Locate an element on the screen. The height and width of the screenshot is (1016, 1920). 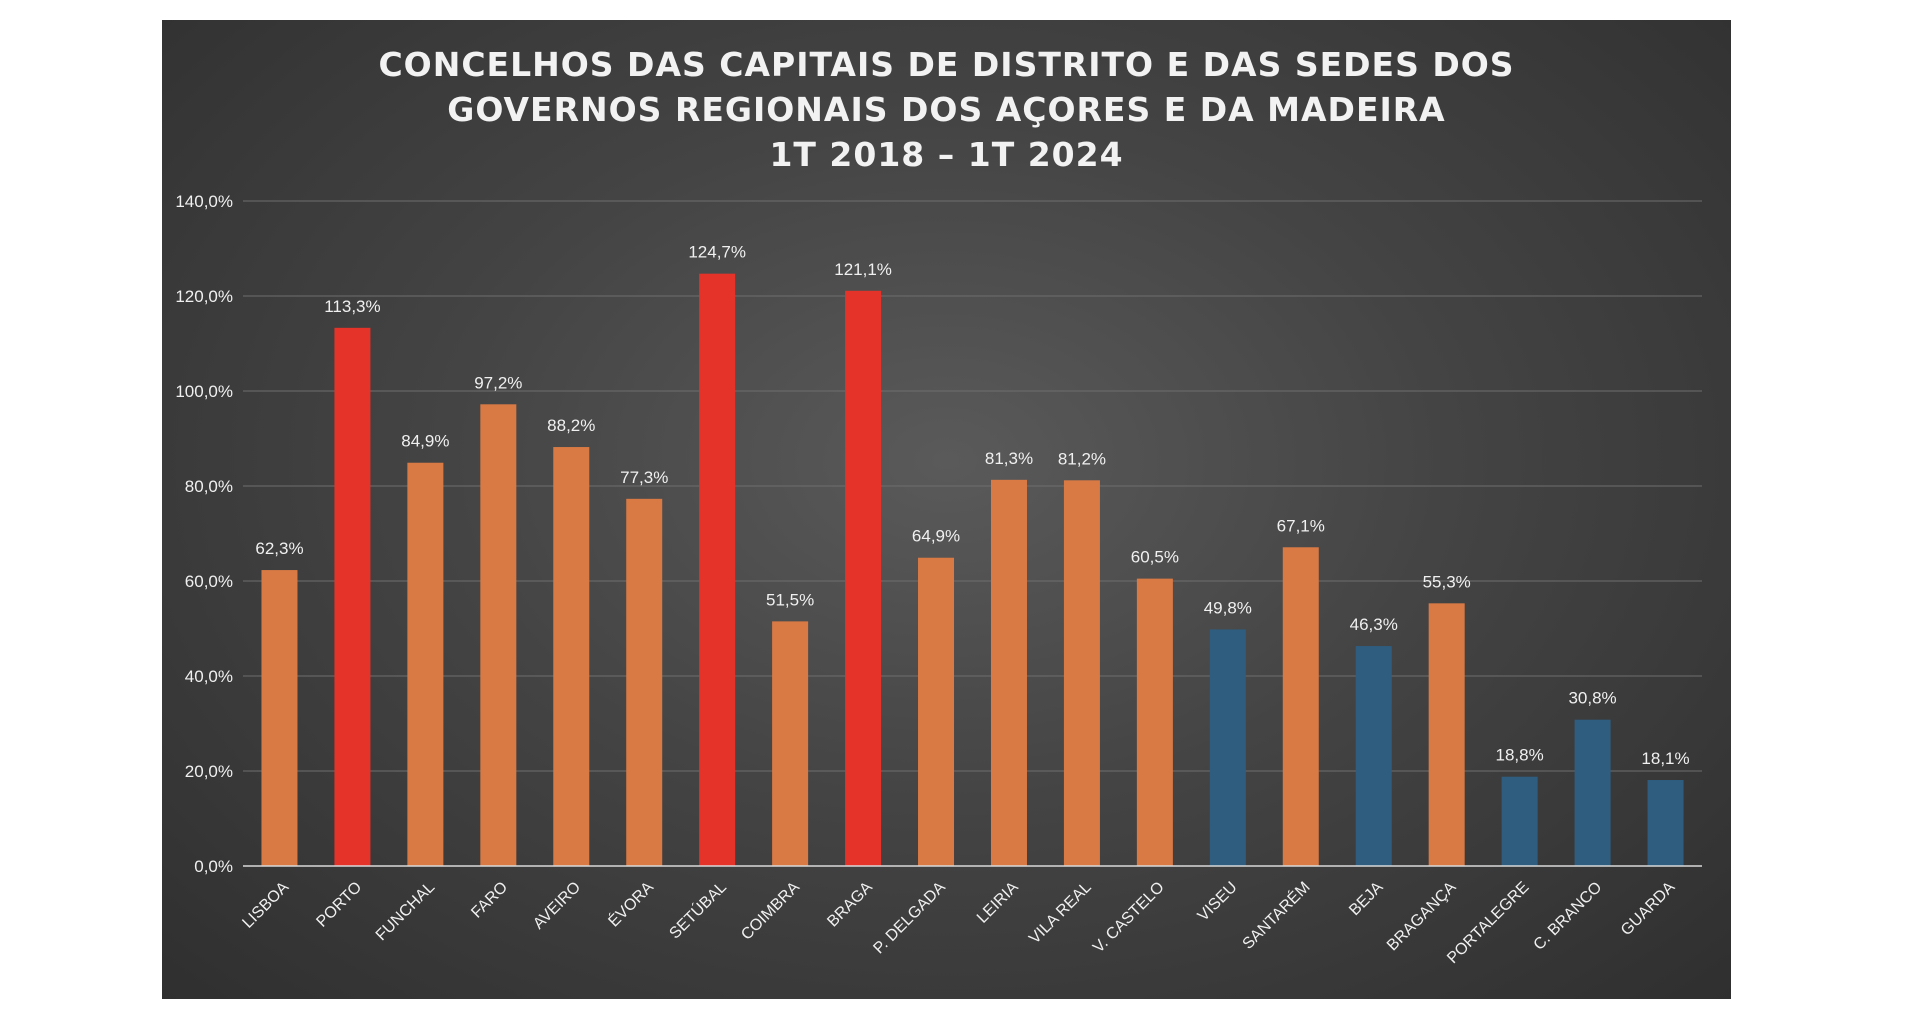
category-label: PORTO is located at coordinates (339, 905).